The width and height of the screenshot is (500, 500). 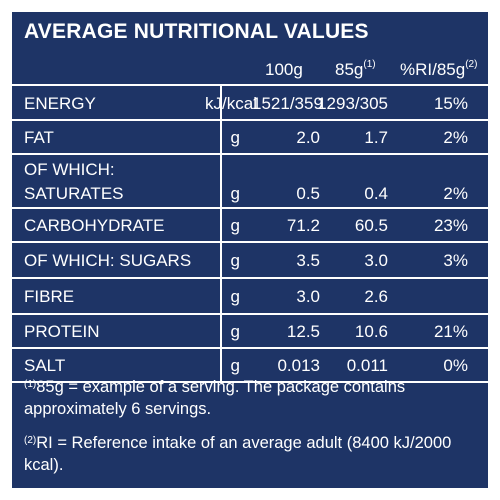 What do you see at coordinates (450, 103) in the screenshot?
I see `row-value-ri: 15%` at bounding box center [450, 103].